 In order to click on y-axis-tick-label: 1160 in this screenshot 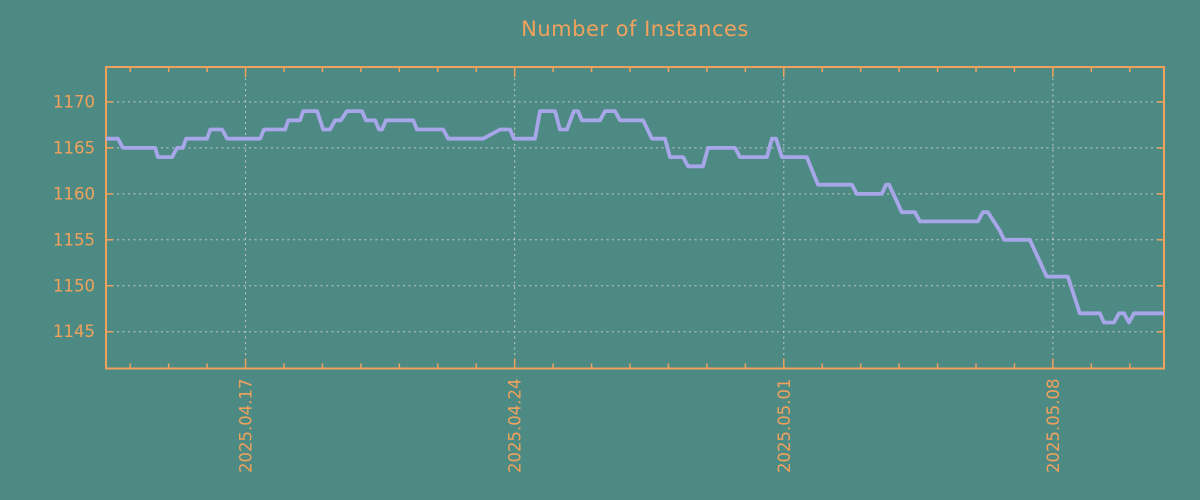, I will do `click(74, 193)`.